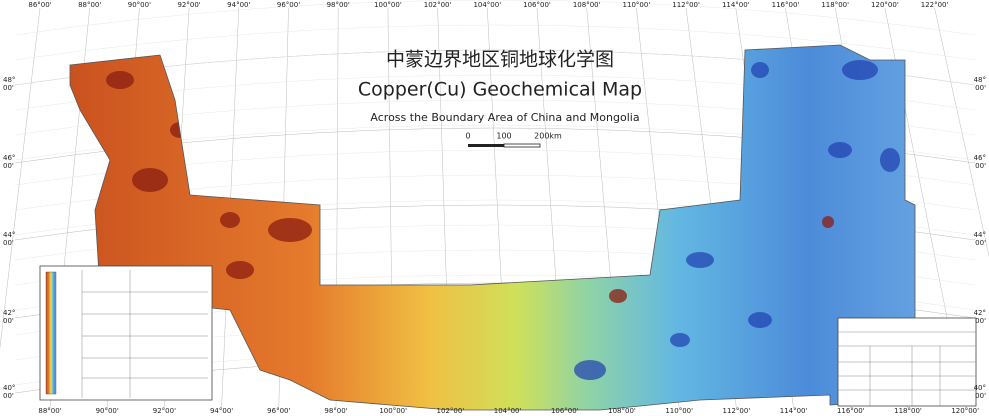 The height and width of the screenshot is (416, 989). What do you see at coordinates (500, 60) in the screenshot?
I see `title-zh: 中蒙边界地区铜地球化学图` at bounding box center [500, 60].